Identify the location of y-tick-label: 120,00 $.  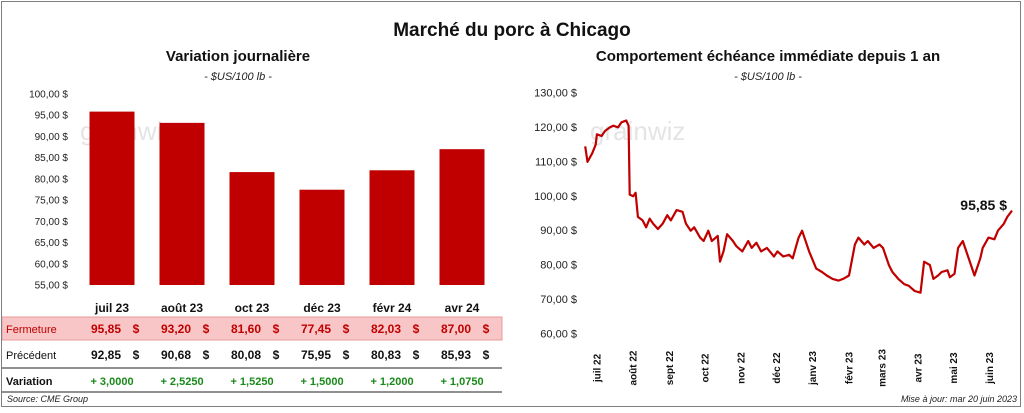
(555, 128).